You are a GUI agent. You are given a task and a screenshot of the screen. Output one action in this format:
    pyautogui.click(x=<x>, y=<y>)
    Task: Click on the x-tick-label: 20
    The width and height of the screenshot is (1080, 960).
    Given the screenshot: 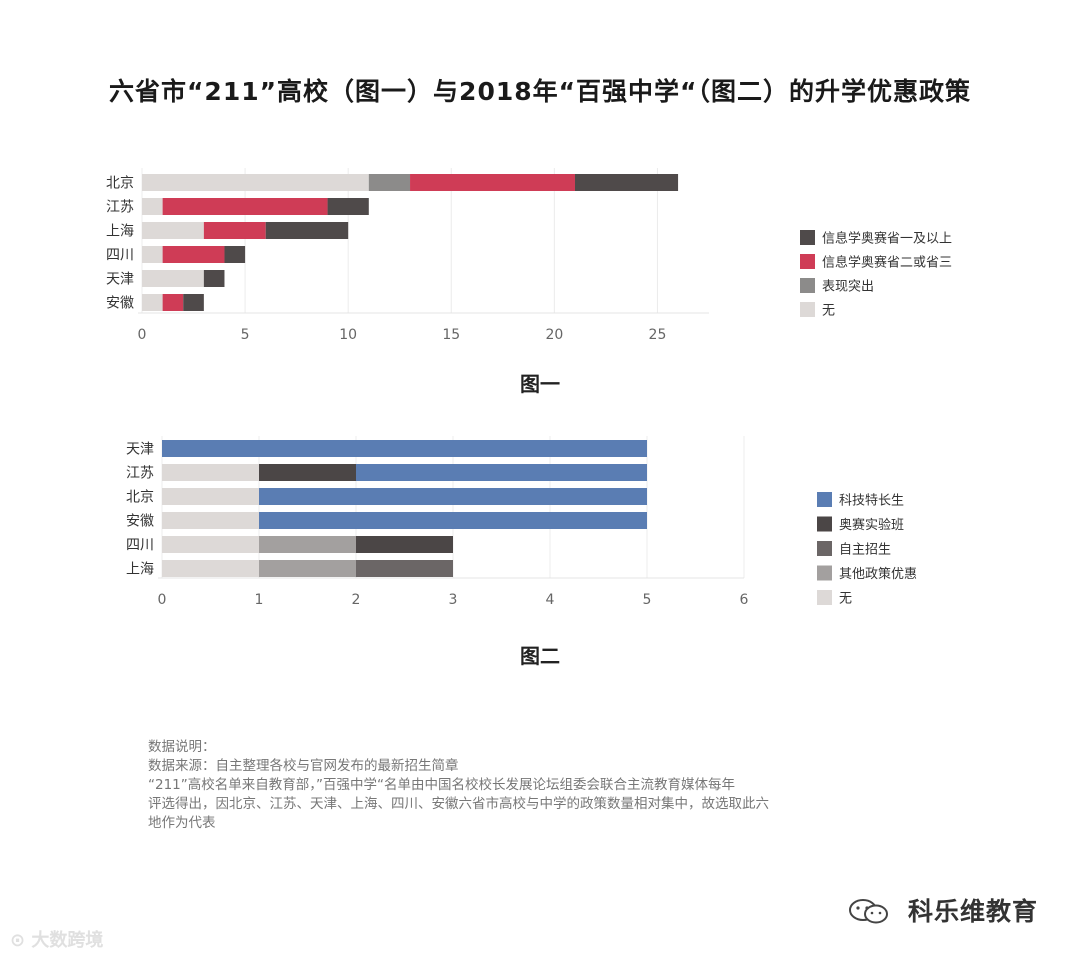 What is the action you would take?
    pyautogui.click(x=554, y=335)
    